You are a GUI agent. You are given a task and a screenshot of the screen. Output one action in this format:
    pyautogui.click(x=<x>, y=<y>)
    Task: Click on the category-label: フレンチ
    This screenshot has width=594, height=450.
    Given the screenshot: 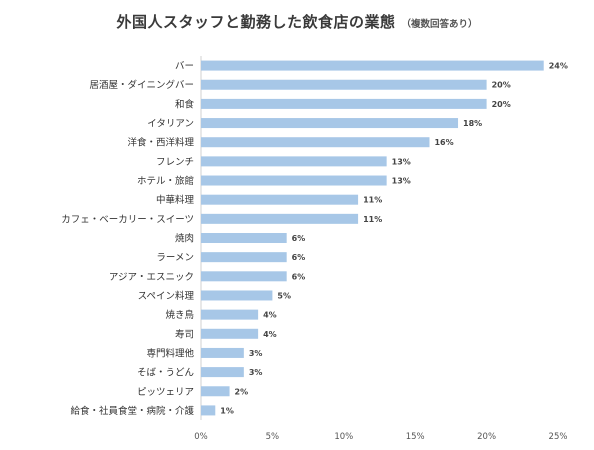 What is the action you would take?
    pyautogui.click(x=175, y=162)
    